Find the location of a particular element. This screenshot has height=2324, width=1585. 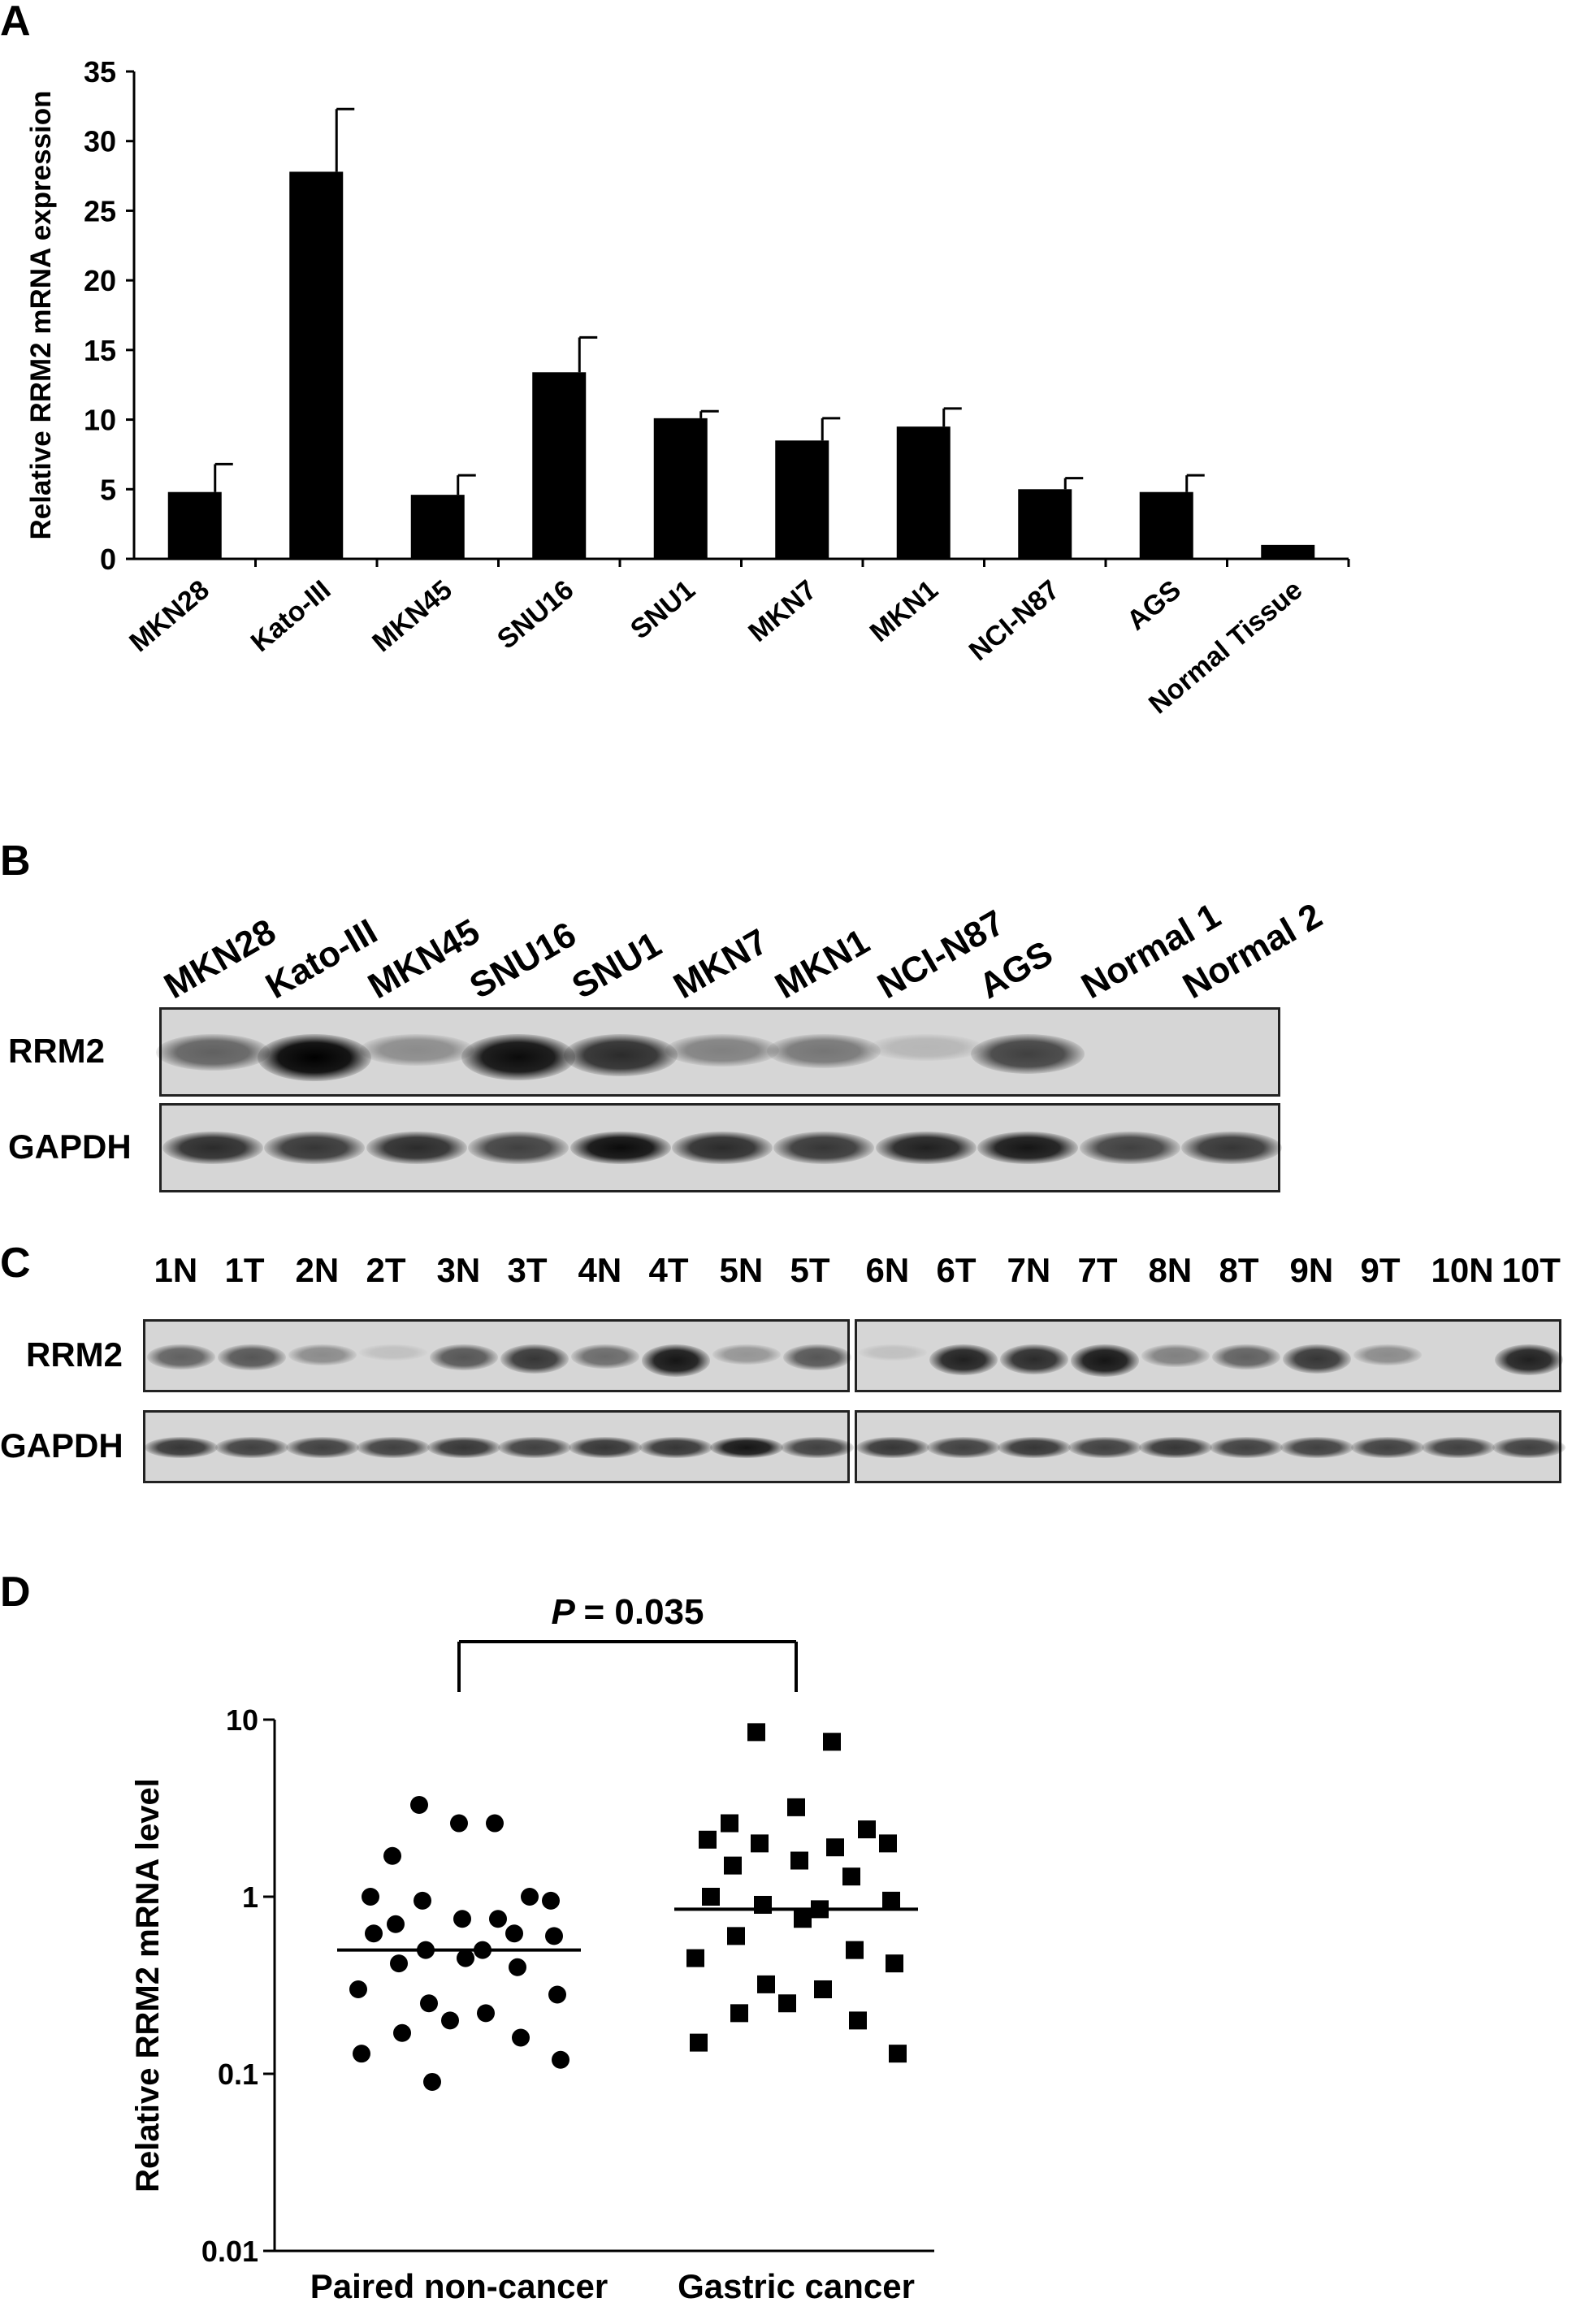

blot-c-lane-label-4n: 4N is located at coordinates (600, 1270).